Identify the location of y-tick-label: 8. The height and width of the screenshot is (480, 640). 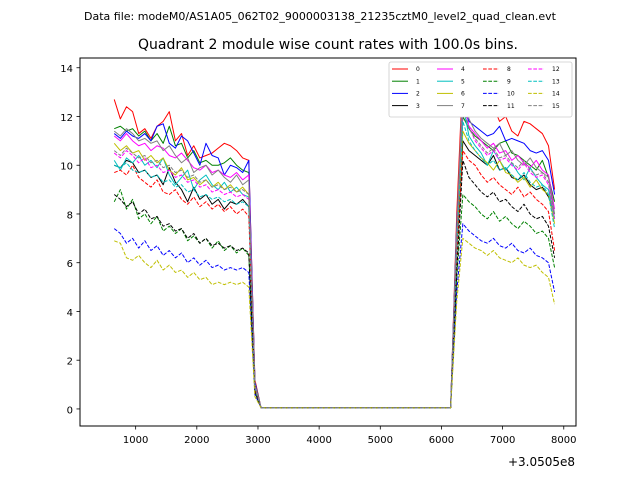
(70, 215).